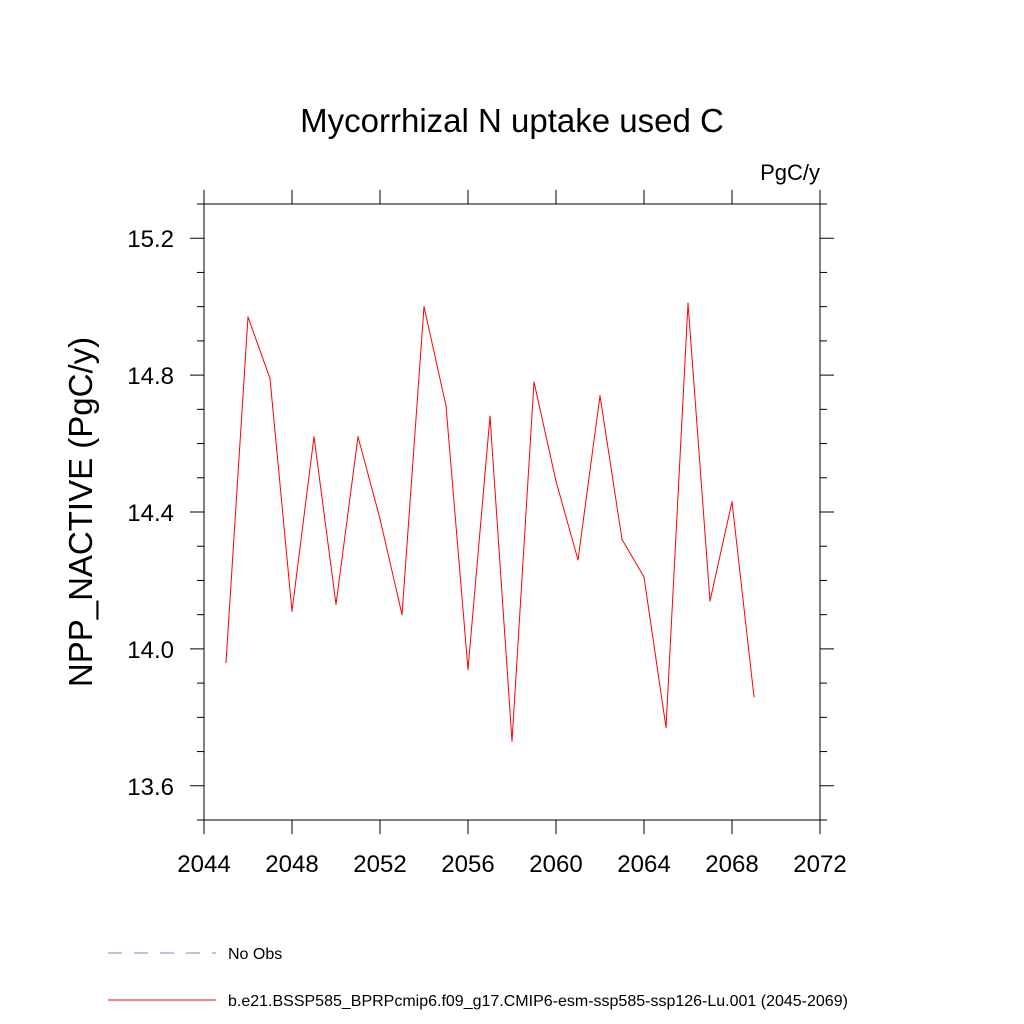 This screenshot has height=1024, width=1024. I want to click on x-tick-label: 2056, so click(467, 864).